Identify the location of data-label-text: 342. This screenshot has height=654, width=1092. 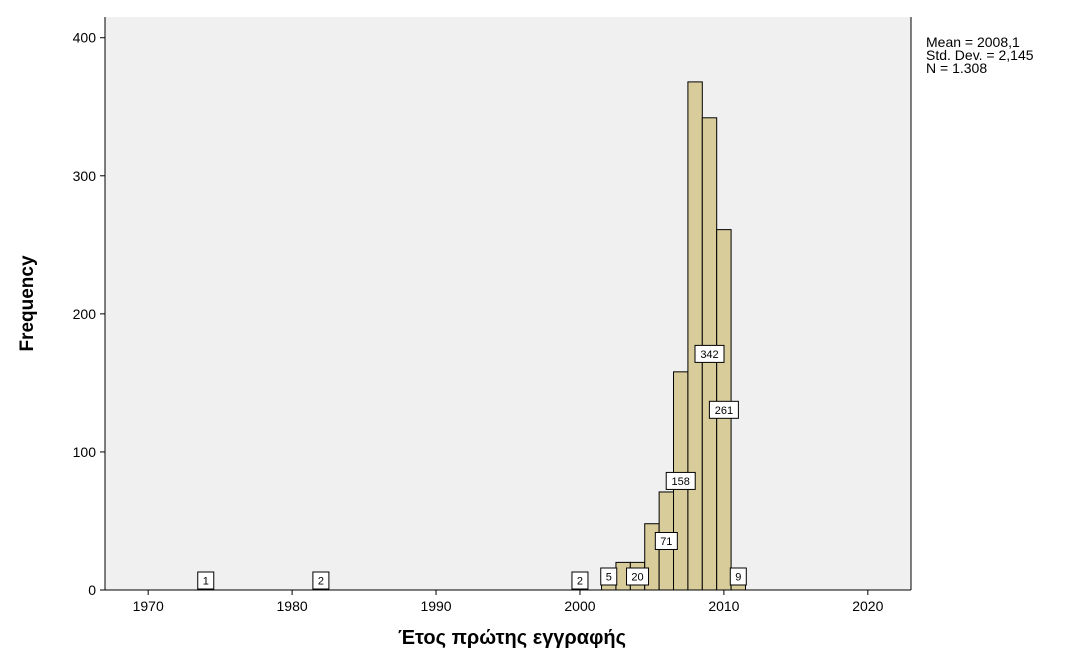
(709, 355).